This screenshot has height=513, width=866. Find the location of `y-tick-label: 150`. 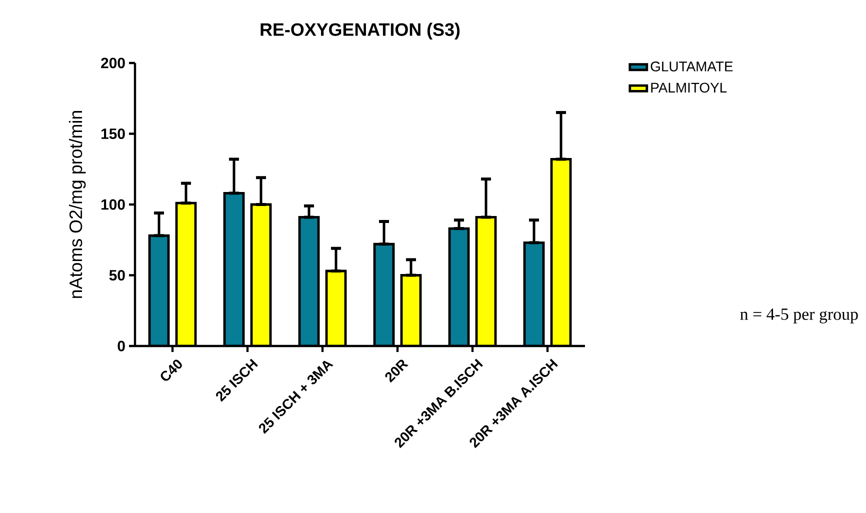

y-tick-label: 150 is located at coordinates (113, 134).